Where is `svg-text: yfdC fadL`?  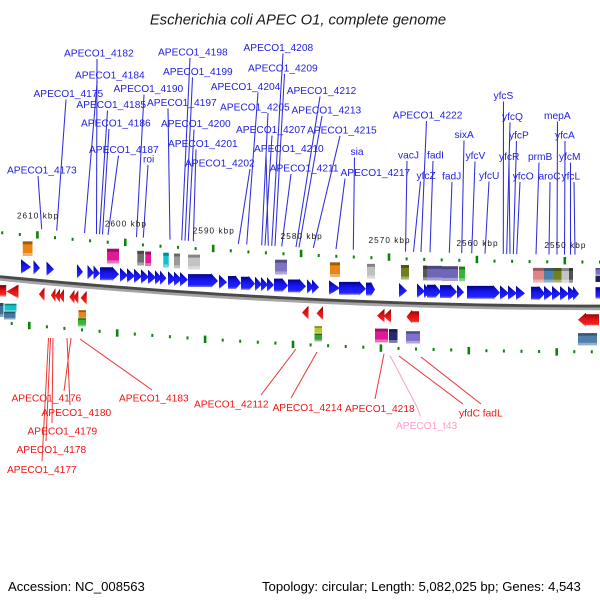
svg-text: yfdC fadL is located at coordinates (481, 414).